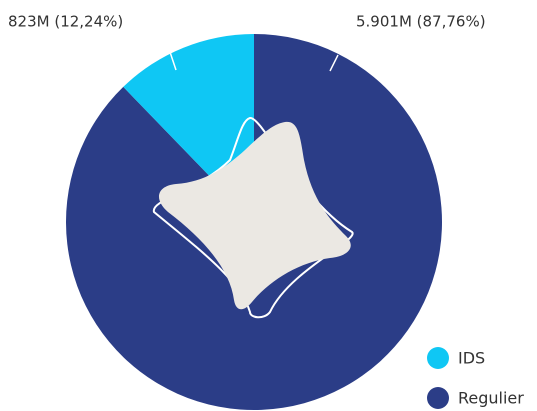 The width and height of the screenshot is (537, 411). What do you see at coordinates (471, 358) in the screenshot?
I see `legend-label: IDS` at bounding box center [471, 358].